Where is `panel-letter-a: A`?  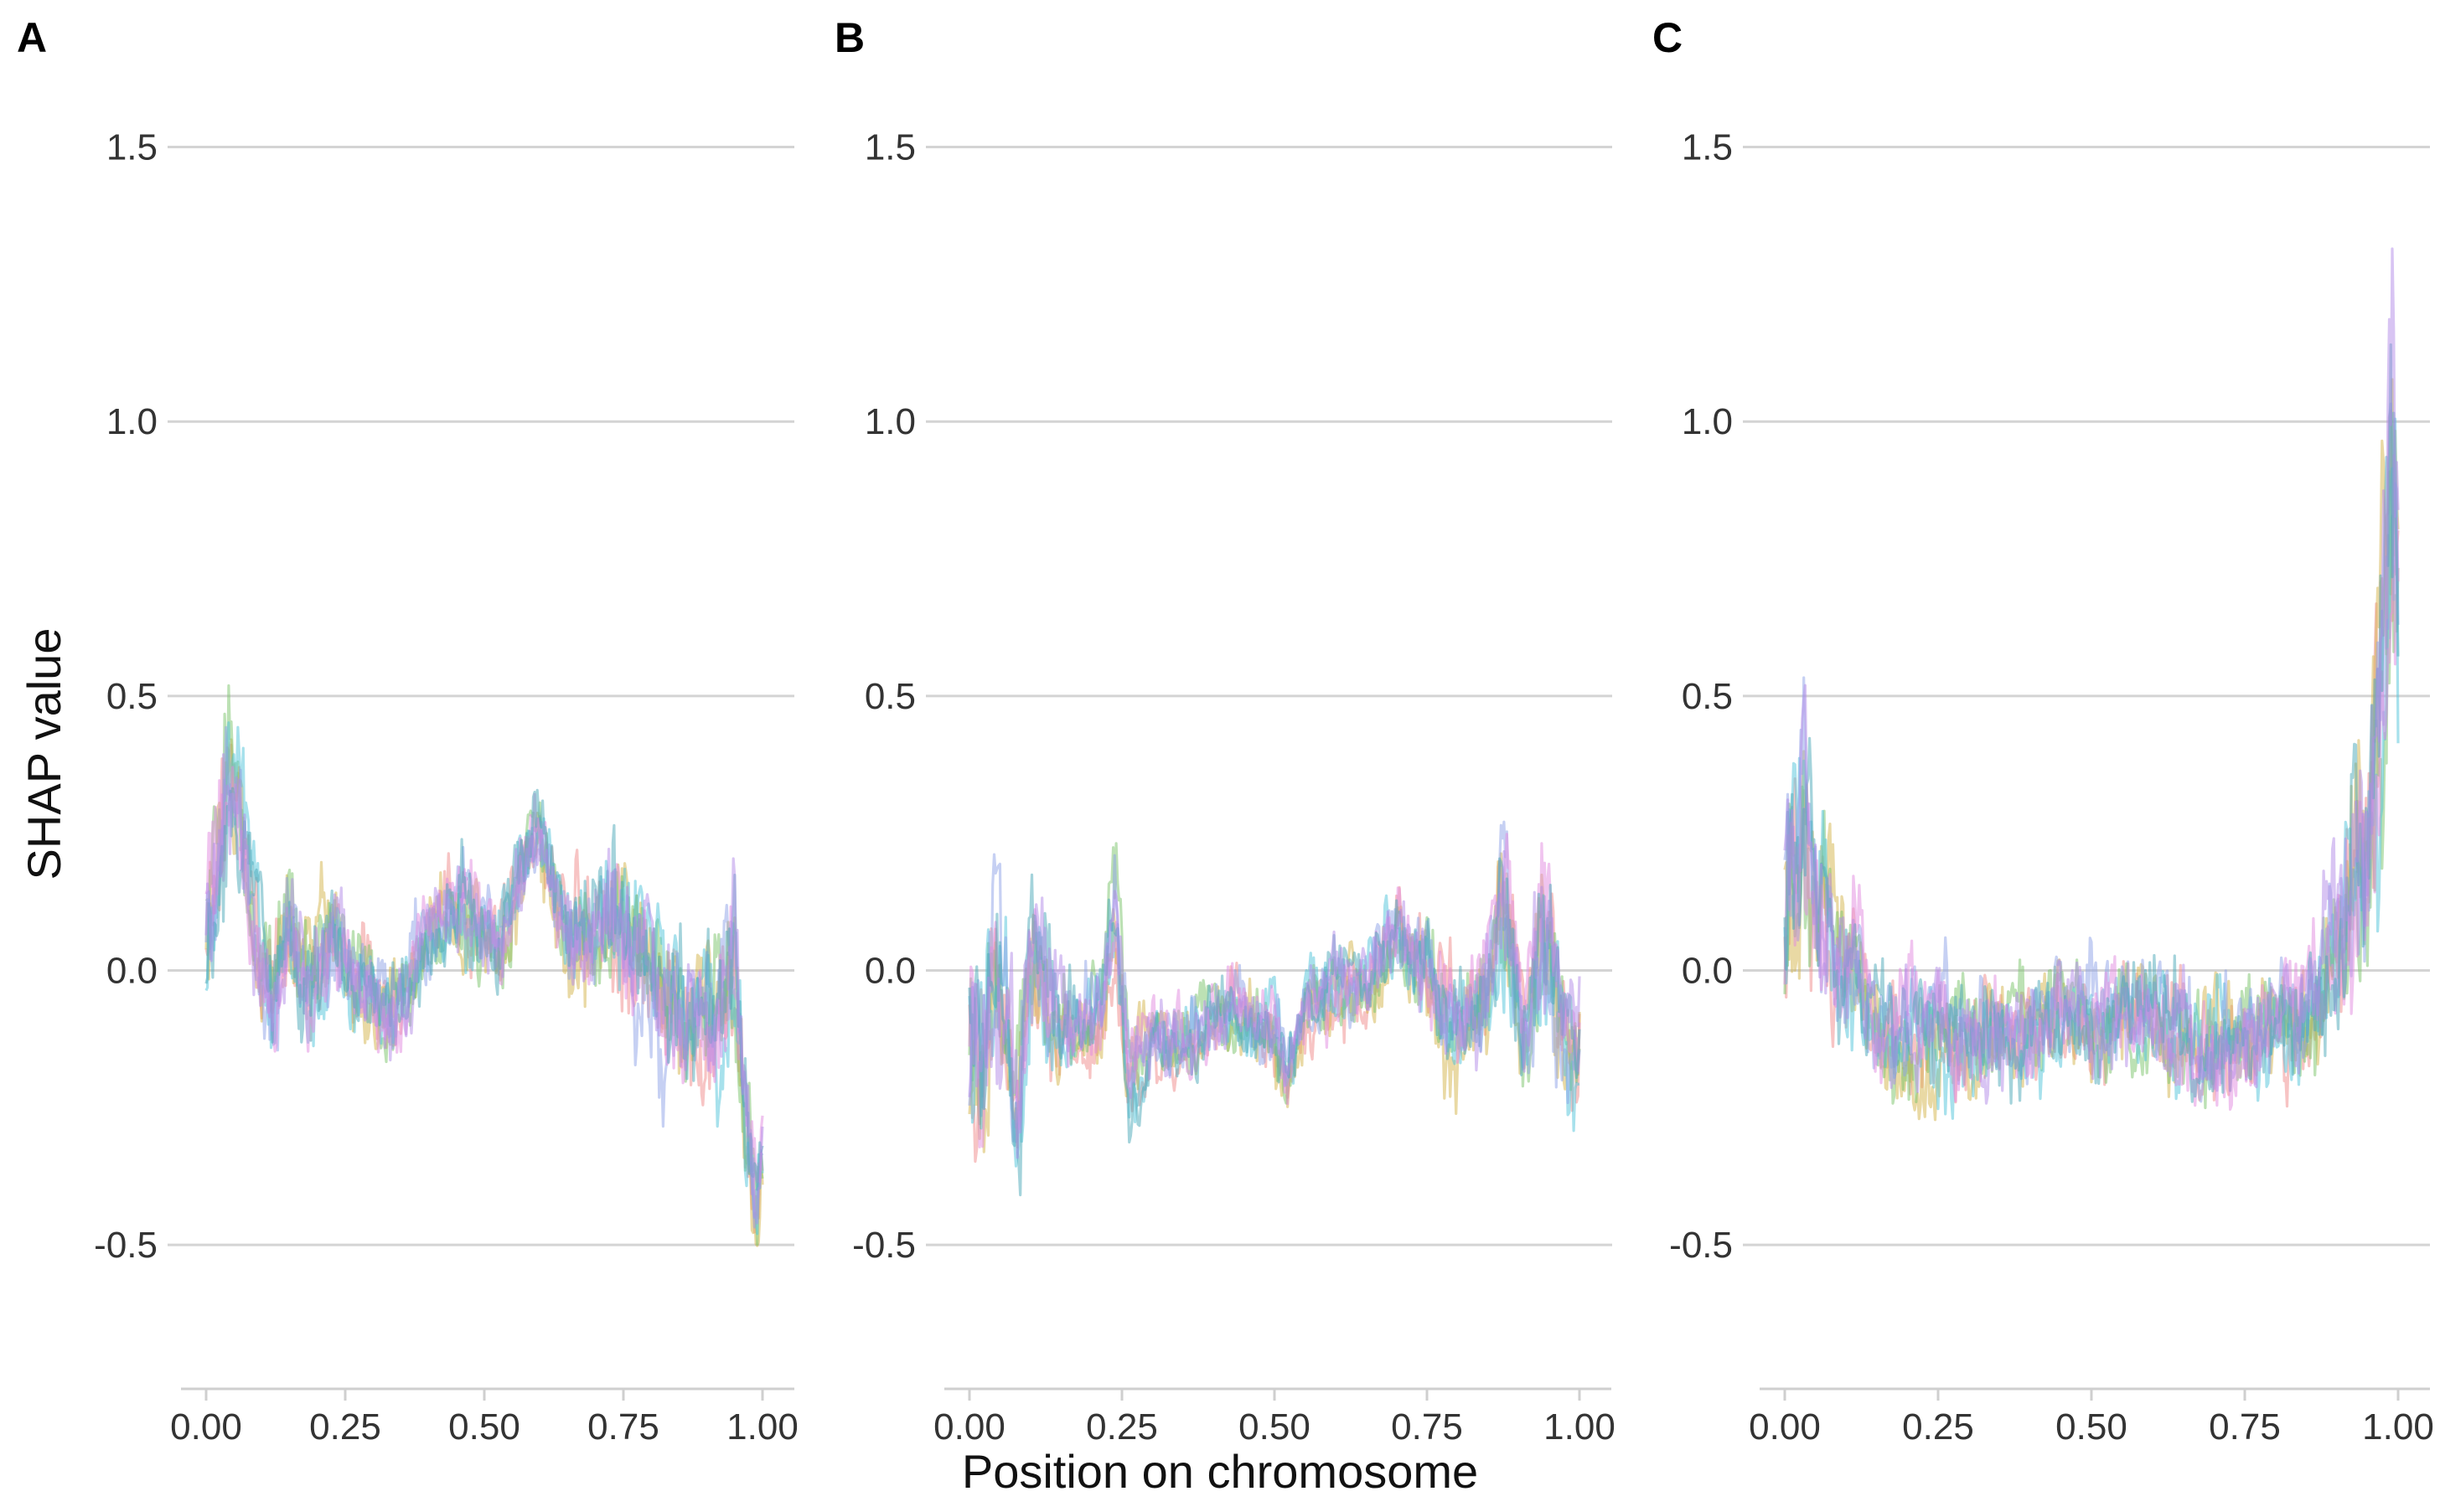
panel-letter-a: A is located at coordinates (32, 37).